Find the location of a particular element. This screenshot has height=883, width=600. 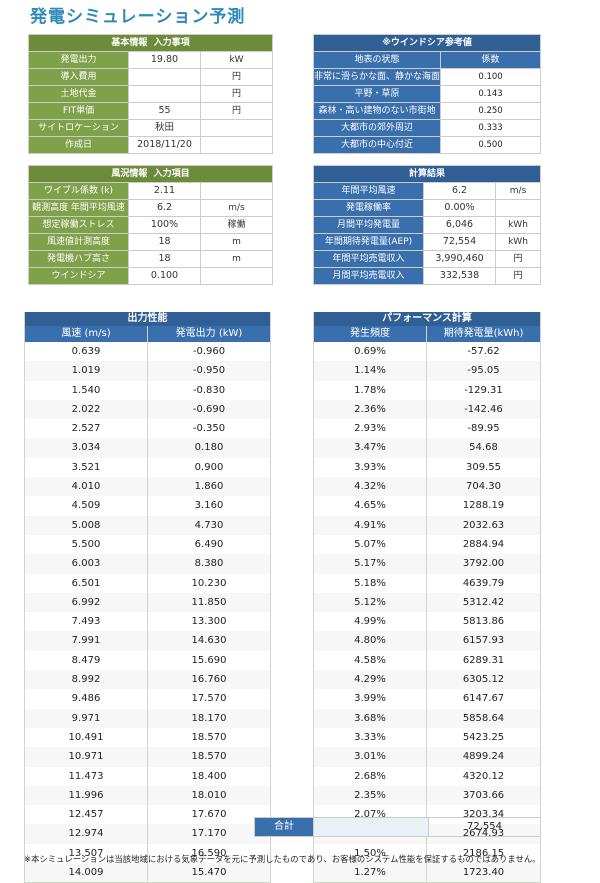

expected-energy-cell: 54.68 is located at coordinates (483, 448).